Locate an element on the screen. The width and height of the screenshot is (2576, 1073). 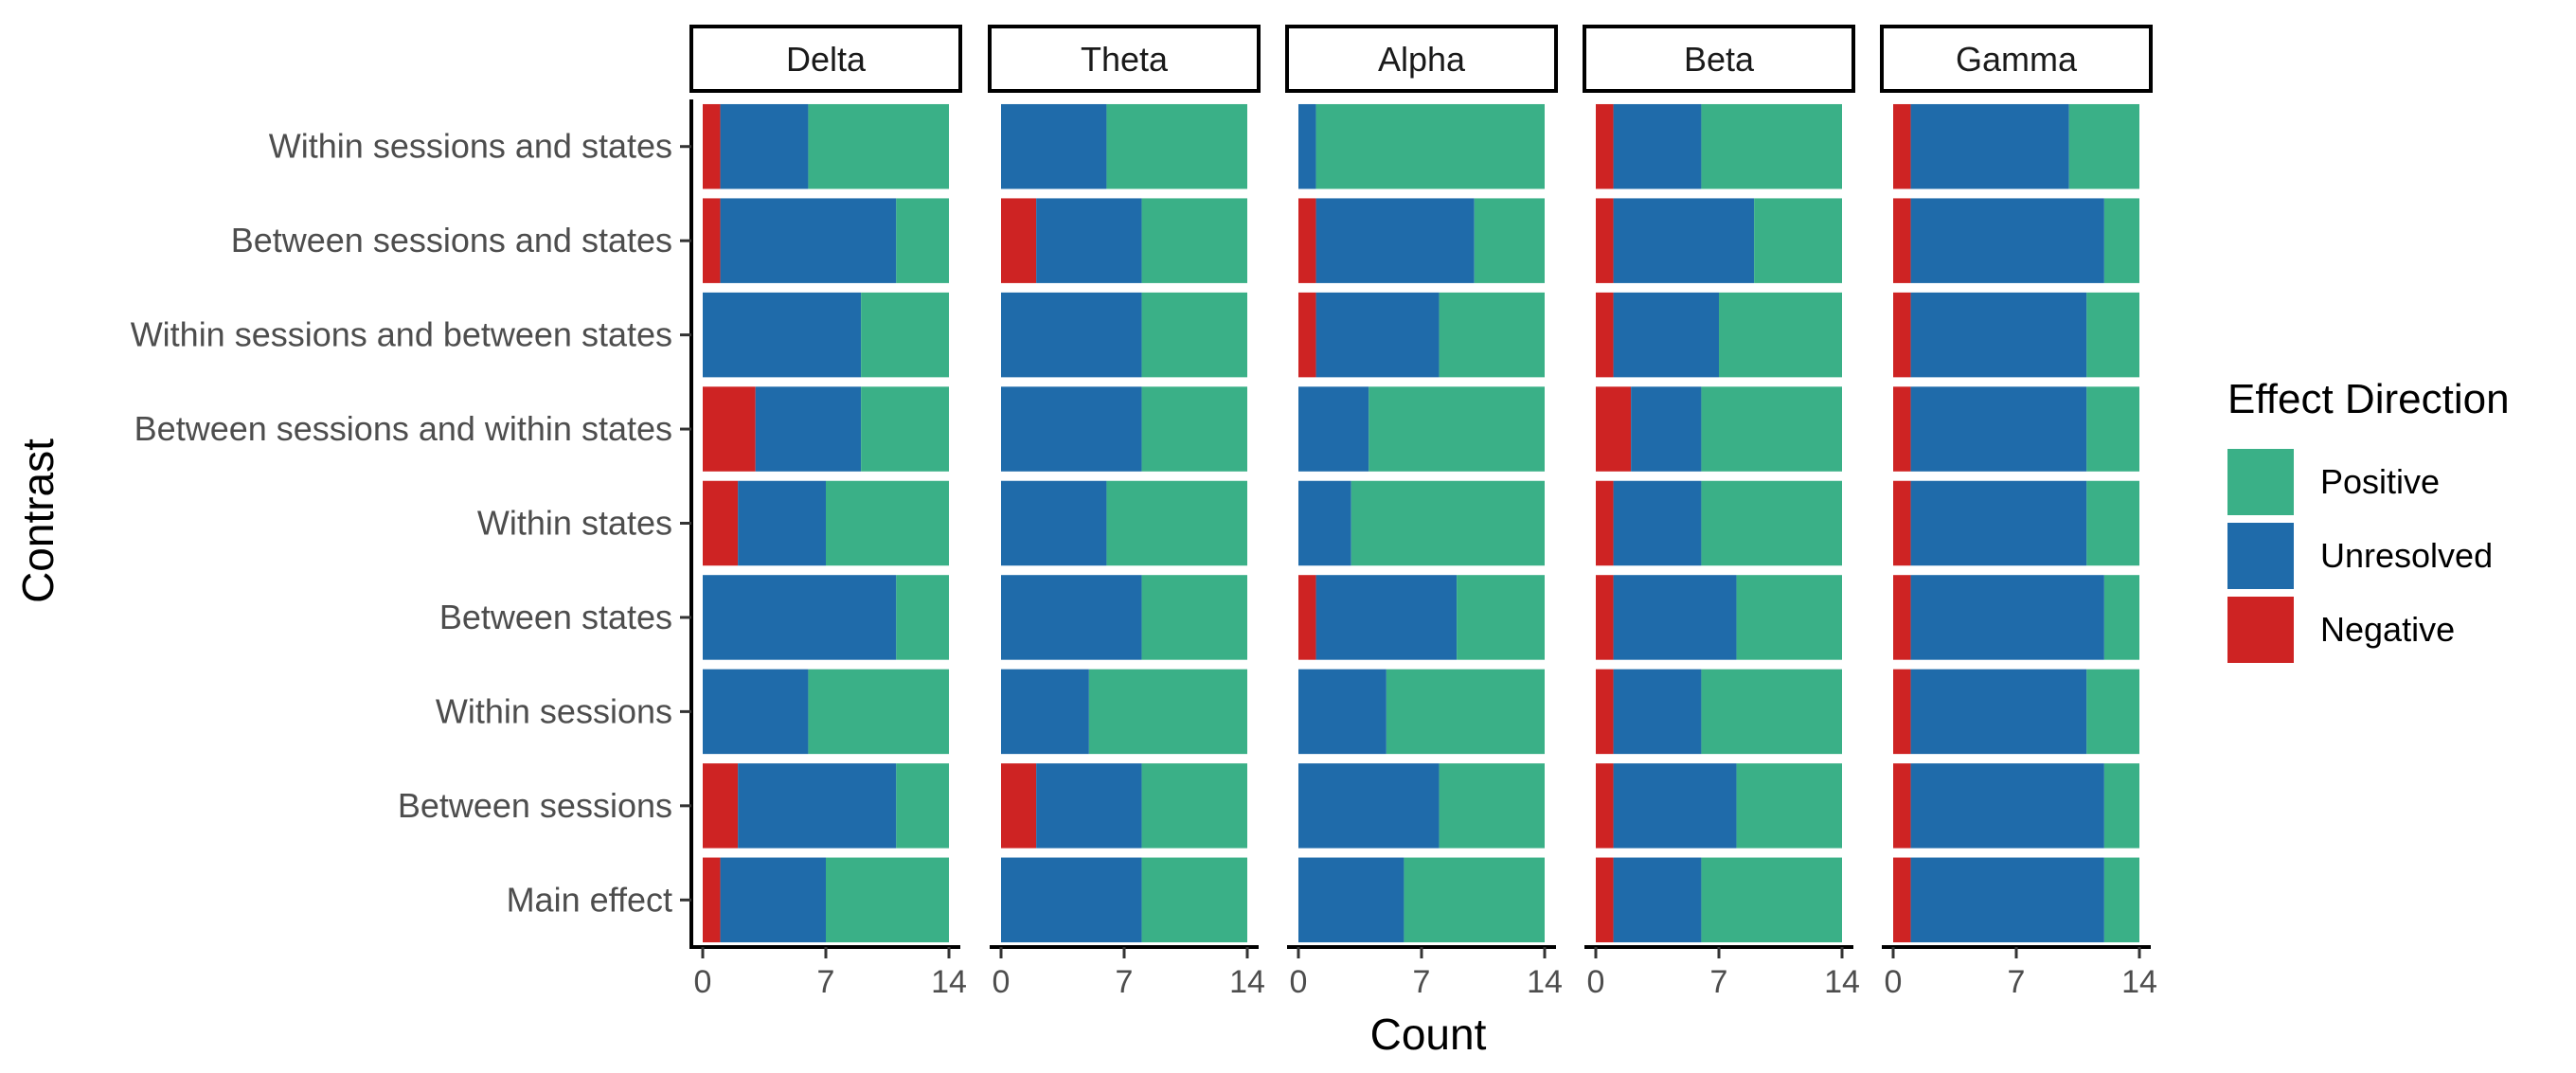
panel-gamma: Gamma 0 7 14 is located at coordinates (2018, 512).